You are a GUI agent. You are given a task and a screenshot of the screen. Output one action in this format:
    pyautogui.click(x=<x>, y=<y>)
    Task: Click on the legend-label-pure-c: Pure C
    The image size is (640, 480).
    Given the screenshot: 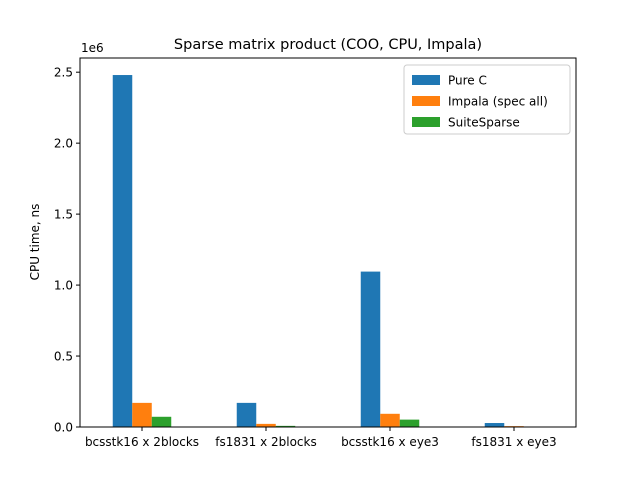 What is the action you would take?
    pyautogui.click(x=467, y=81)
    